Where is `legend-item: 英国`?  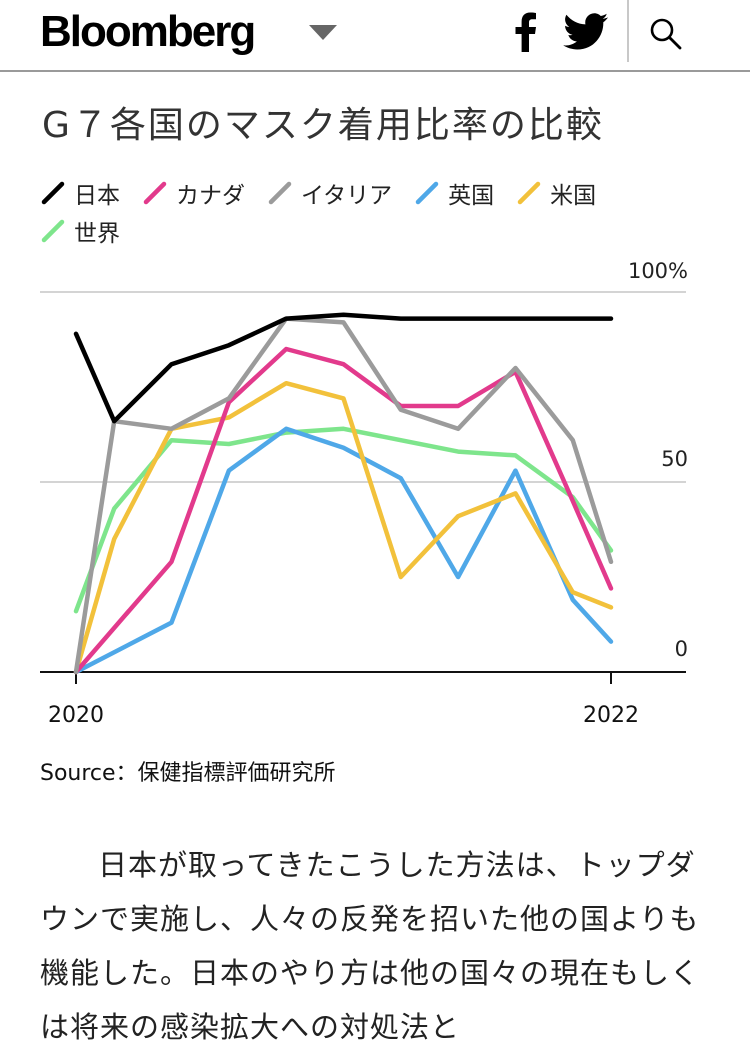 legend-item: 英国 is located at coordinates (454, 193).